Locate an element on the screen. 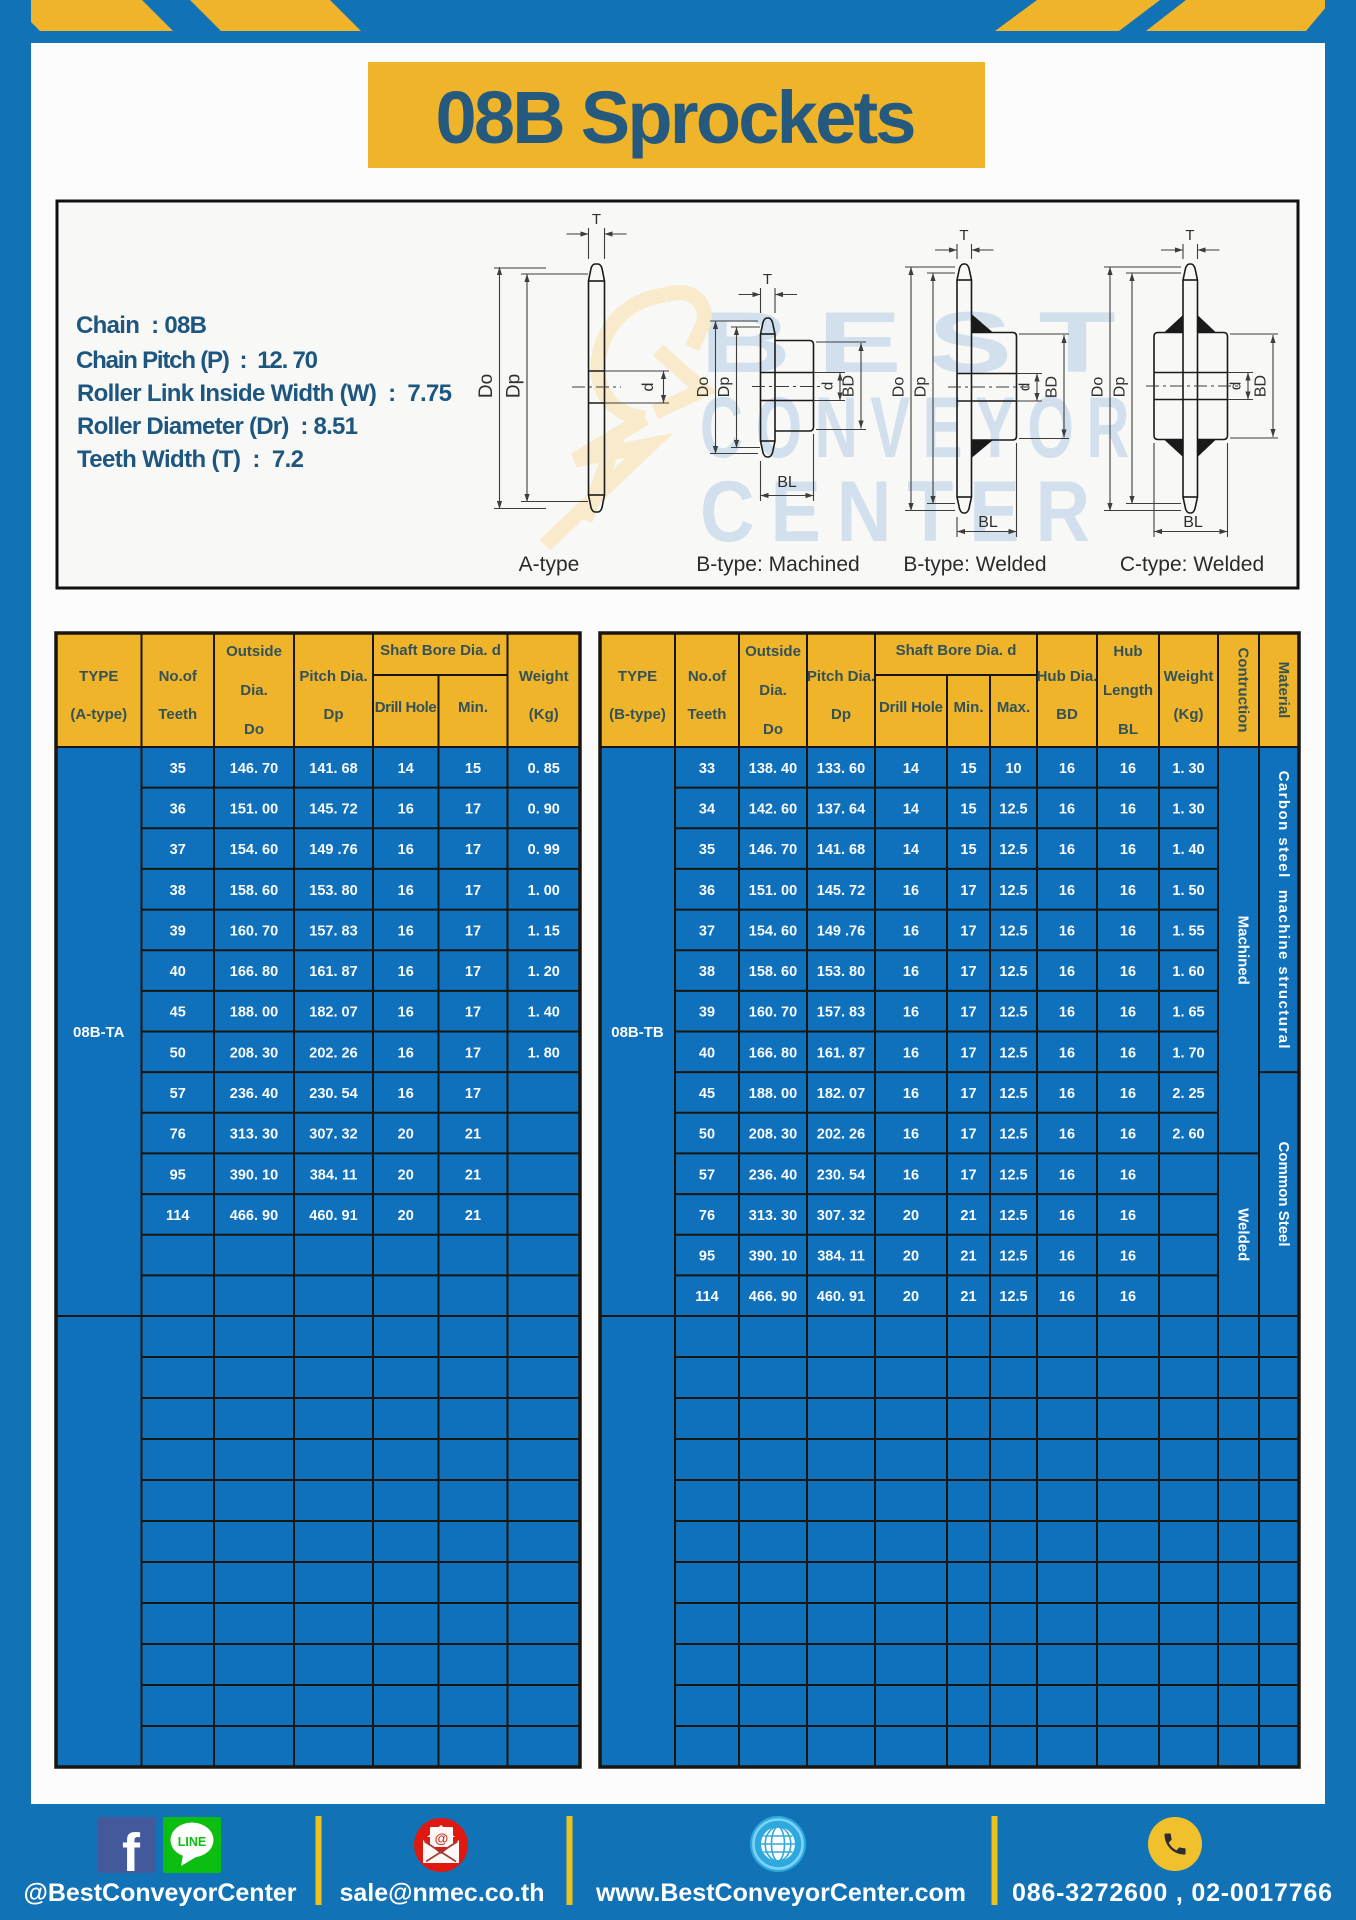 The image size is (1356, 1920). svg-text: 142. 60 is located at coordinates (773, 809).